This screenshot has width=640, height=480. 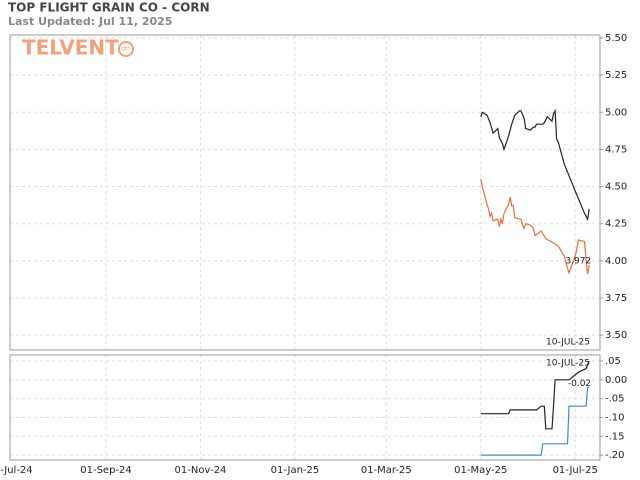 I want to click on y-tick-label: 5.25, so click(x=616, y=75).